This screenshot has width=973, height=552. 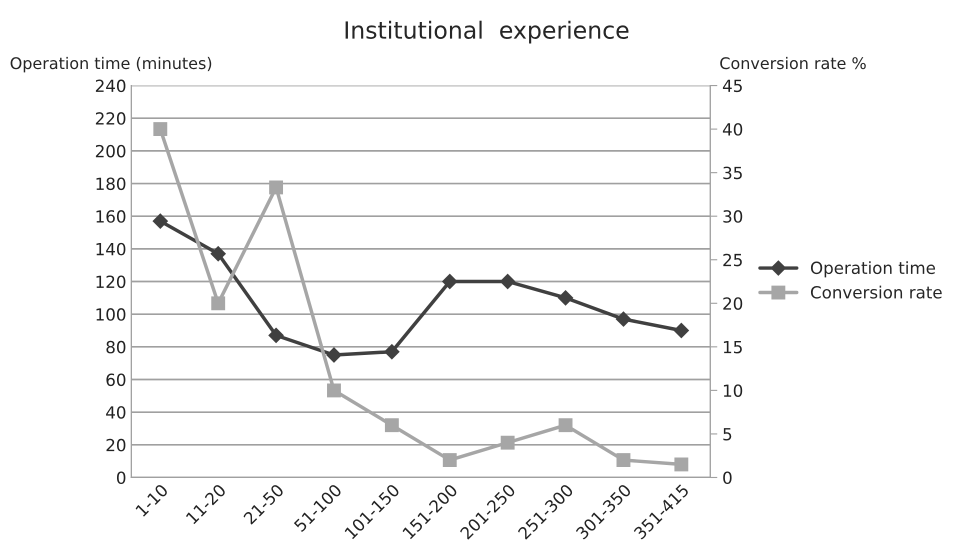 What do you see at coordinates (111, 151) in the screenshot?
I see `y-tick-label: 200` at bounding box center [111, 151].